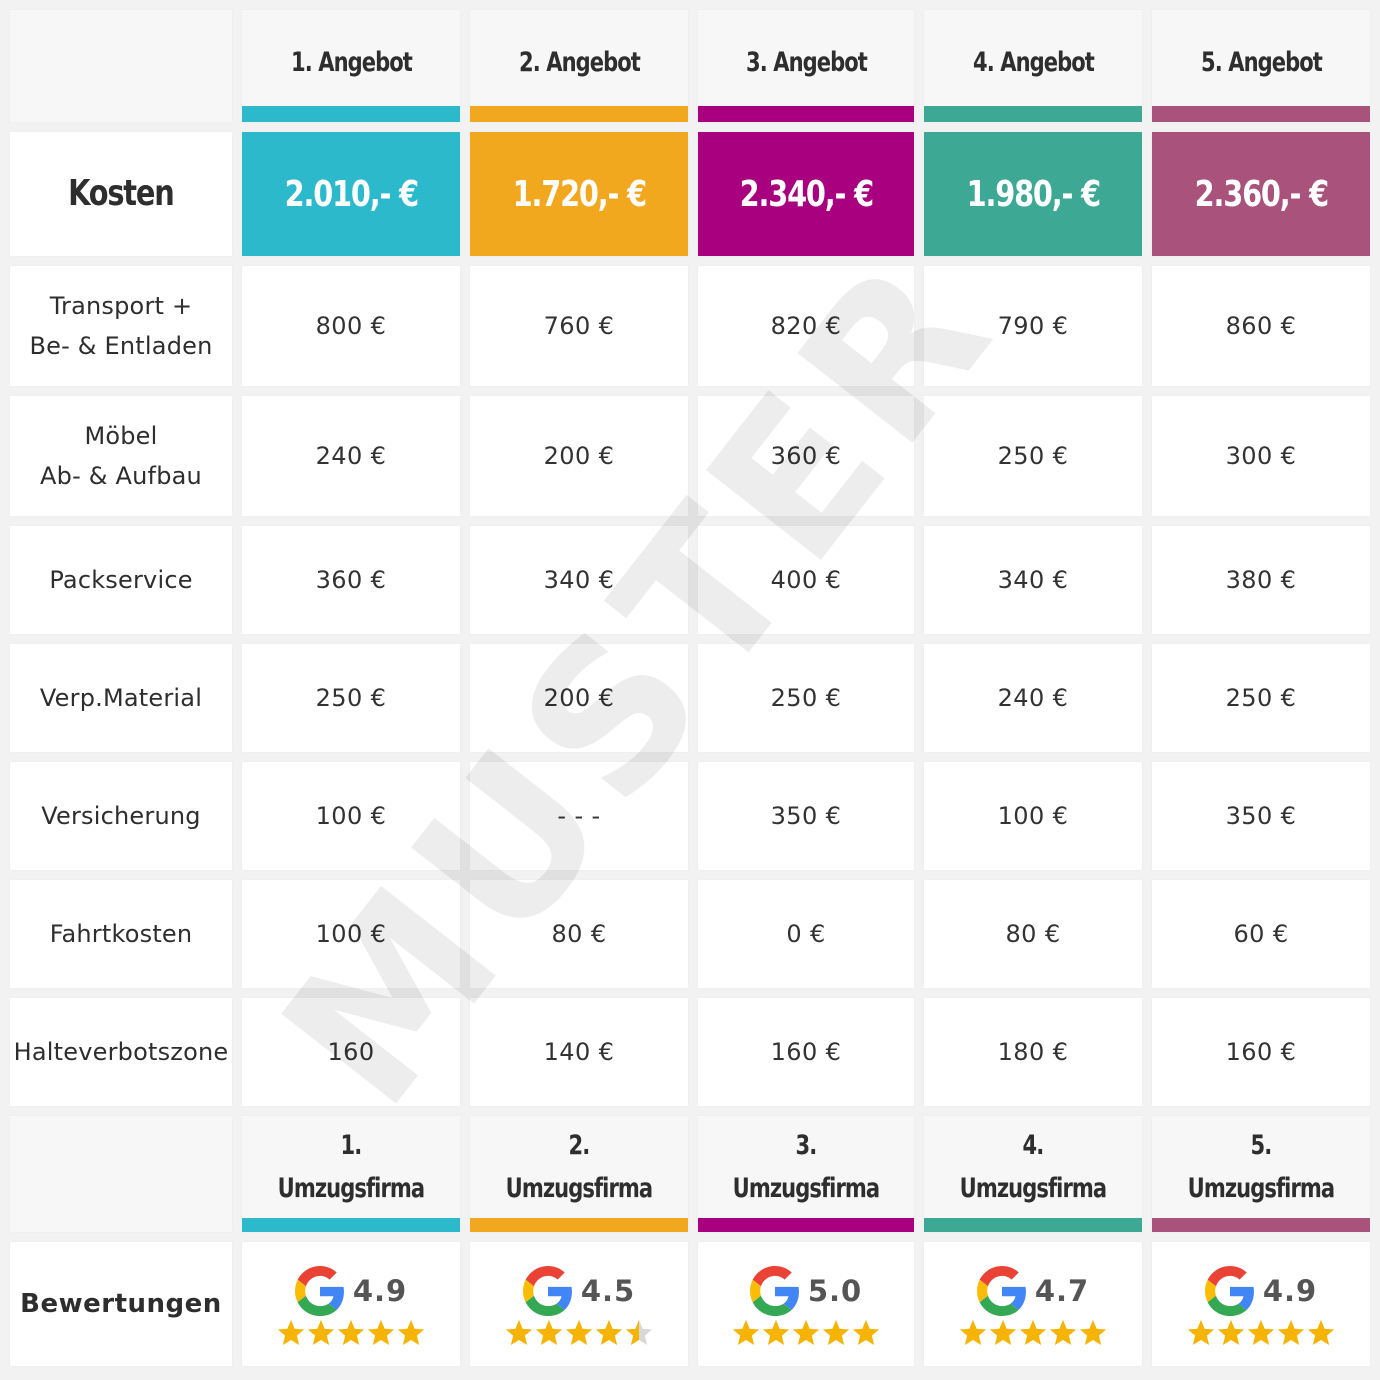 This screenshot has height=1380, width=1380. I want to click on total-price: 2.340,- €, so click(806, 194).